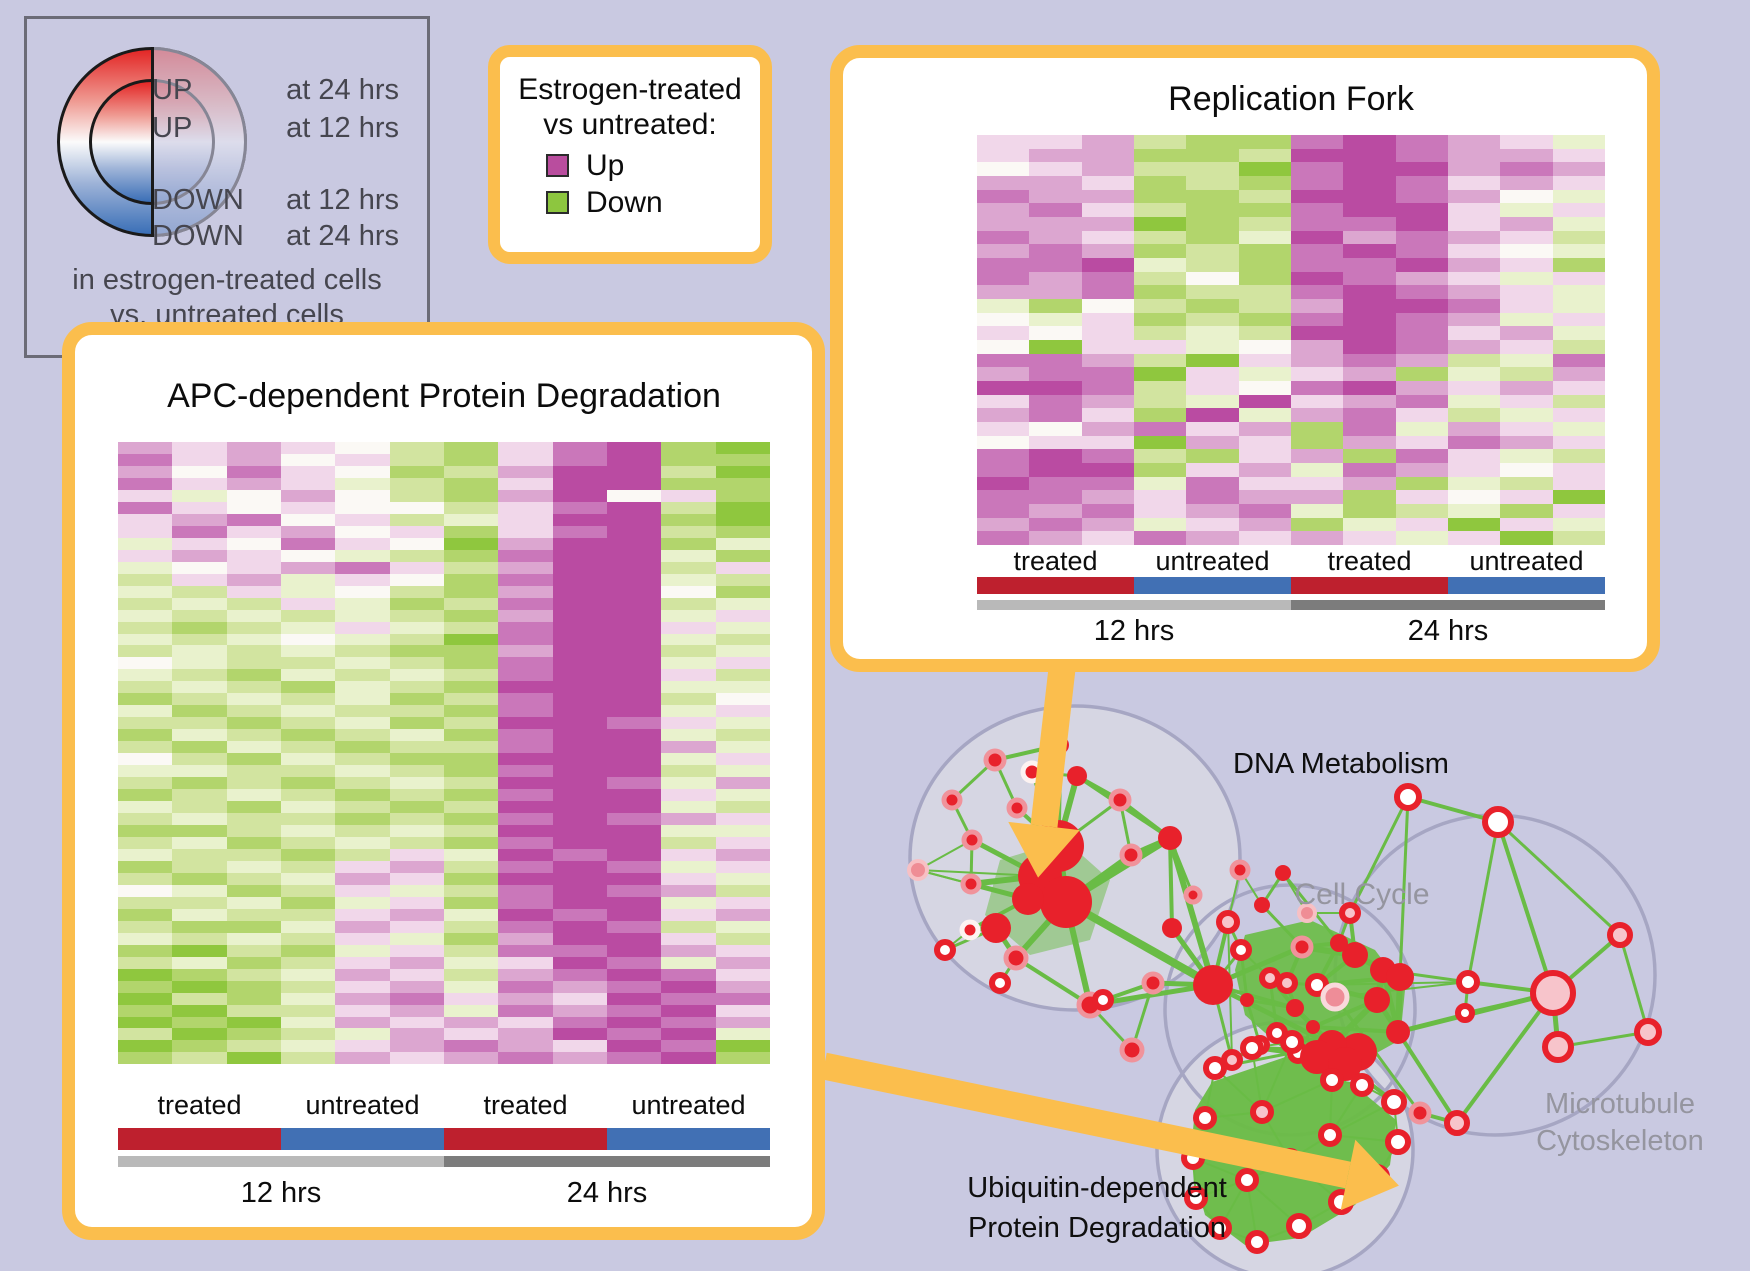 Image resolution: width=1750 pixels, height=1279 pixels. I want to click on rf-condition-bar, so click(1291, 585).